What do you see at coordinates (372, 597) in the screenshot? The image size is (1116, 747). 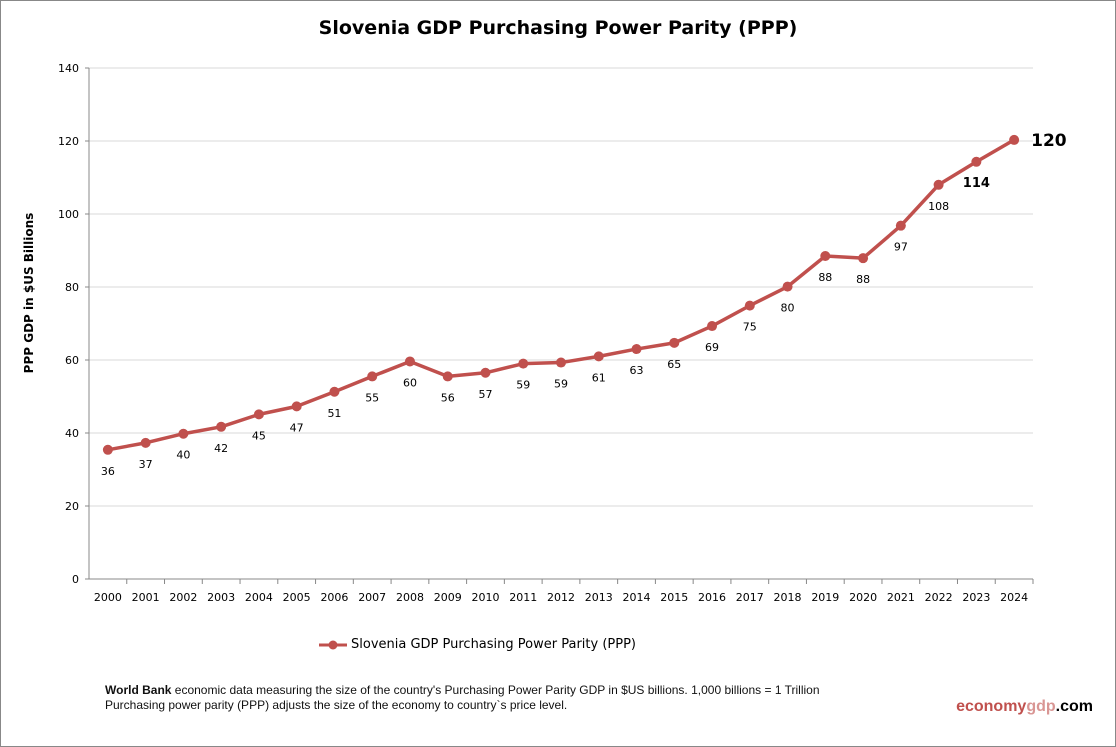 I see `x-tick-label: 2007` at bounding box center [372, 597].